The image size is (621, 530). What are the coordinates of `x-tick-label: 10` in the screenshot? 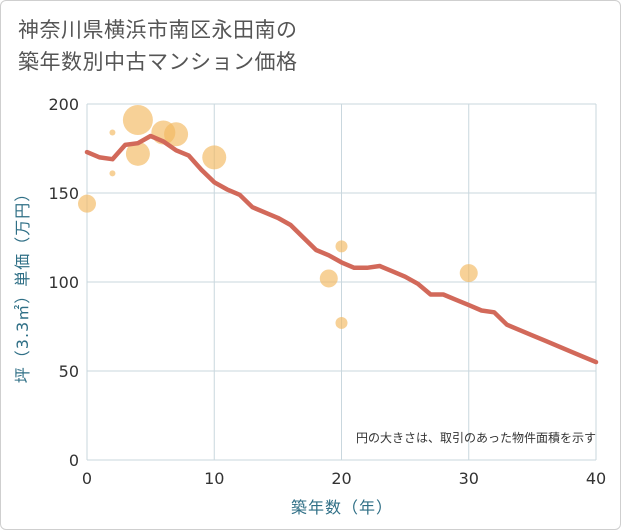 It's located at (214, 478).